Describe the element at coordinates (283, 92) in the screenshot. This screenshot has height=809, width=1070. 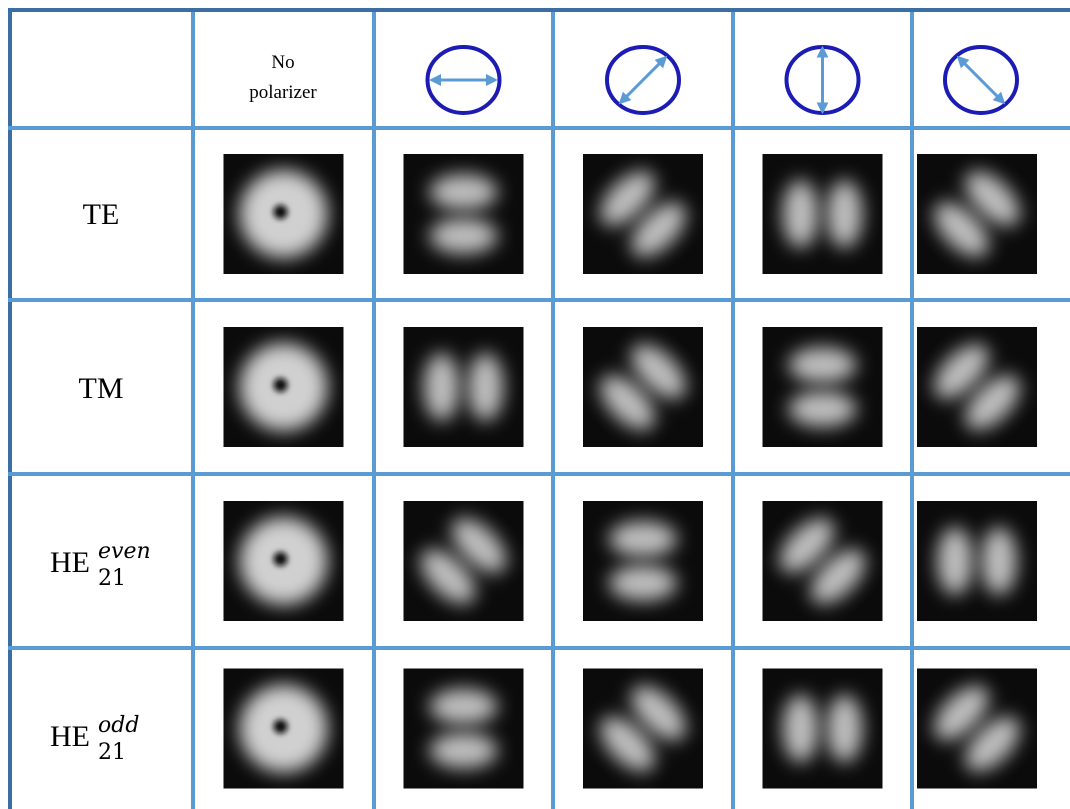
I see `header-text: polarizer` at that location.